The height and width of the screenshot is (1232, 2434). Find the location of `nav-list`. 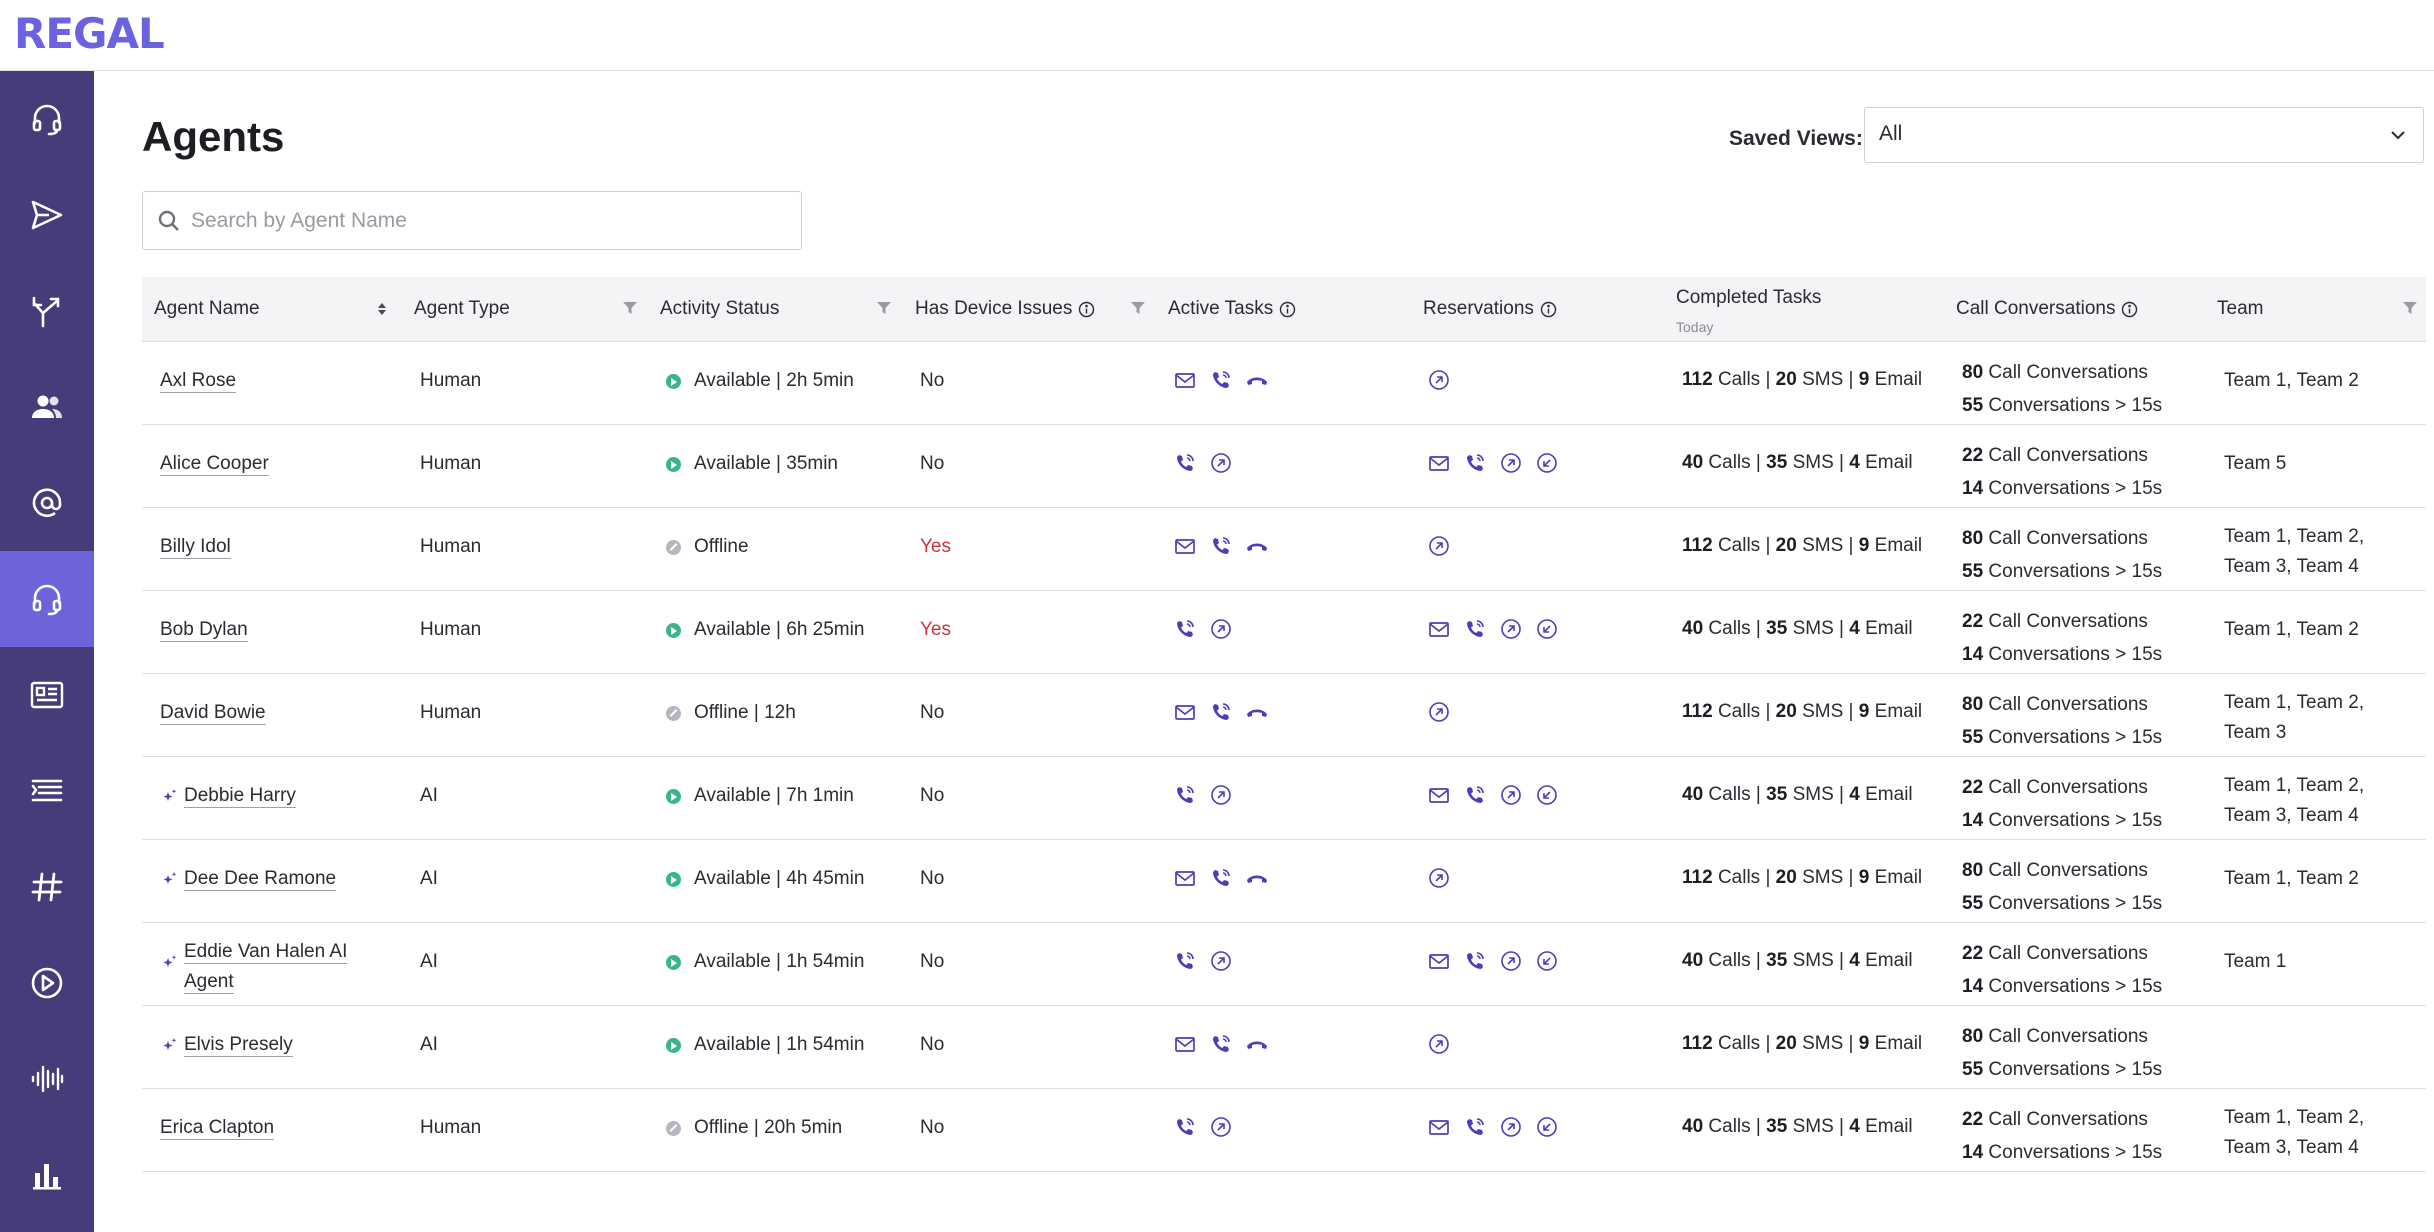

nav-list is located at coordinates (47, 791).